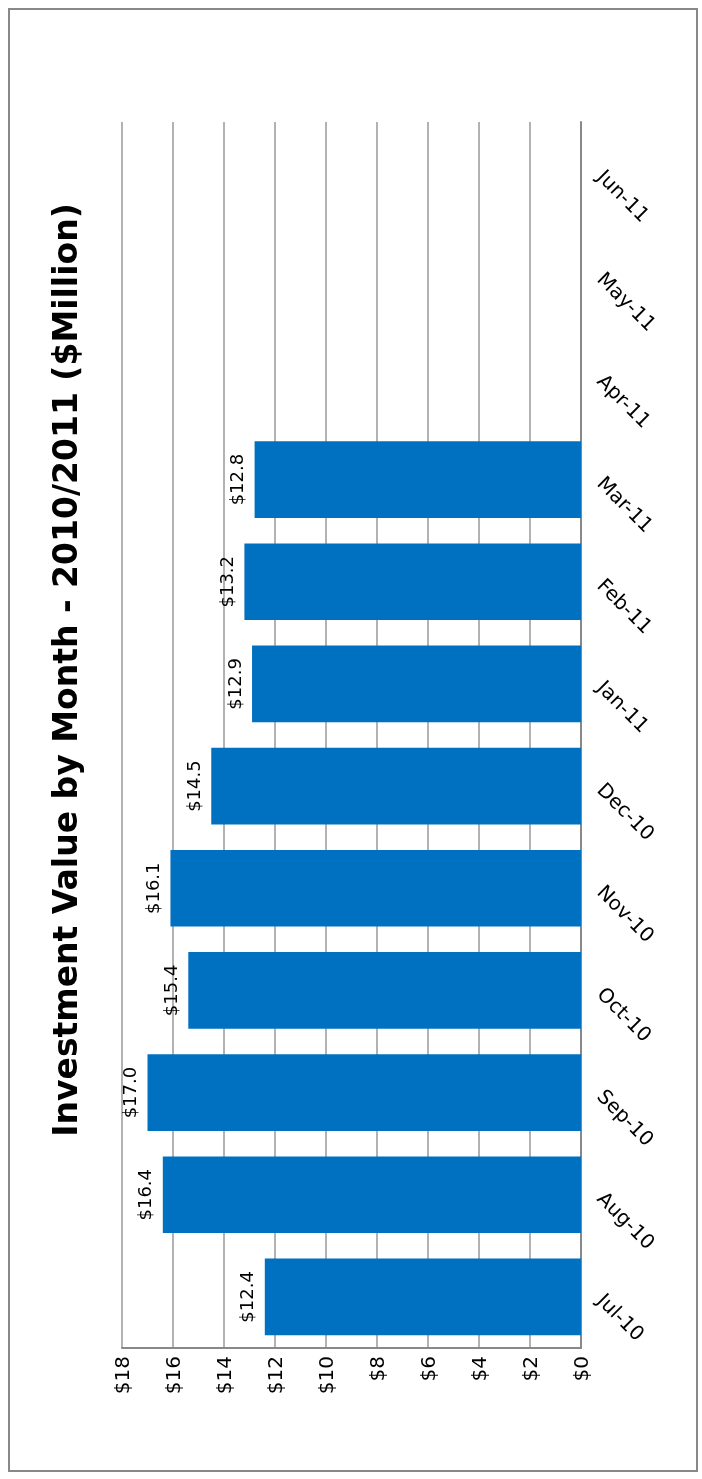 Image resolution: width=702 pixels, height=1479 pixels. Describe the element at coordinates (224, 1375) in the screenshot. I see `x-tick-label: $14` at that location.